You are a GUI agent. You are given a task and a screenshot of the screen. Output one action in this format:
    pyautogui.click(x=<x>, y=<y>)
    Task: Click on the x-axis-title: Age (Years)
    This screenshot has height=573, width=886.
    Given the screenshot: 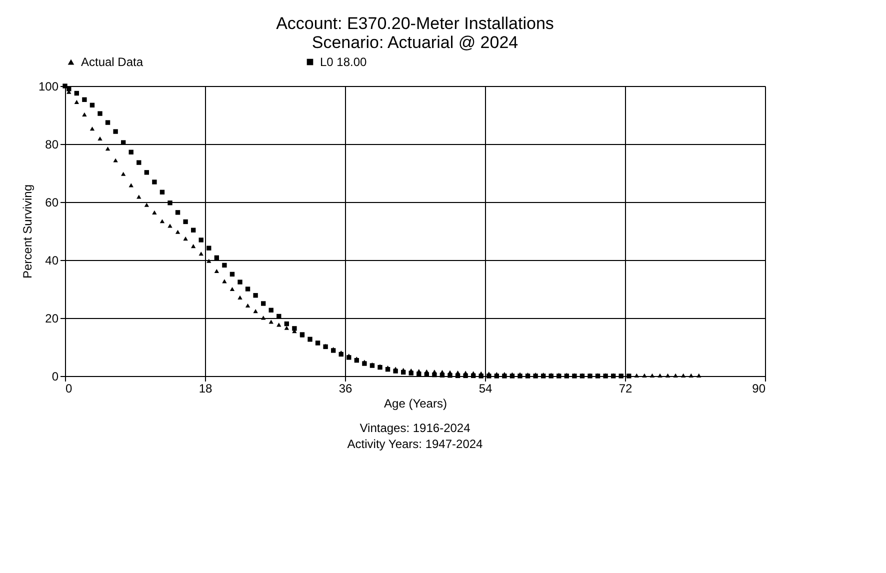 What is the action you would take?
    pyautogui.click(x=415, y=403)
    